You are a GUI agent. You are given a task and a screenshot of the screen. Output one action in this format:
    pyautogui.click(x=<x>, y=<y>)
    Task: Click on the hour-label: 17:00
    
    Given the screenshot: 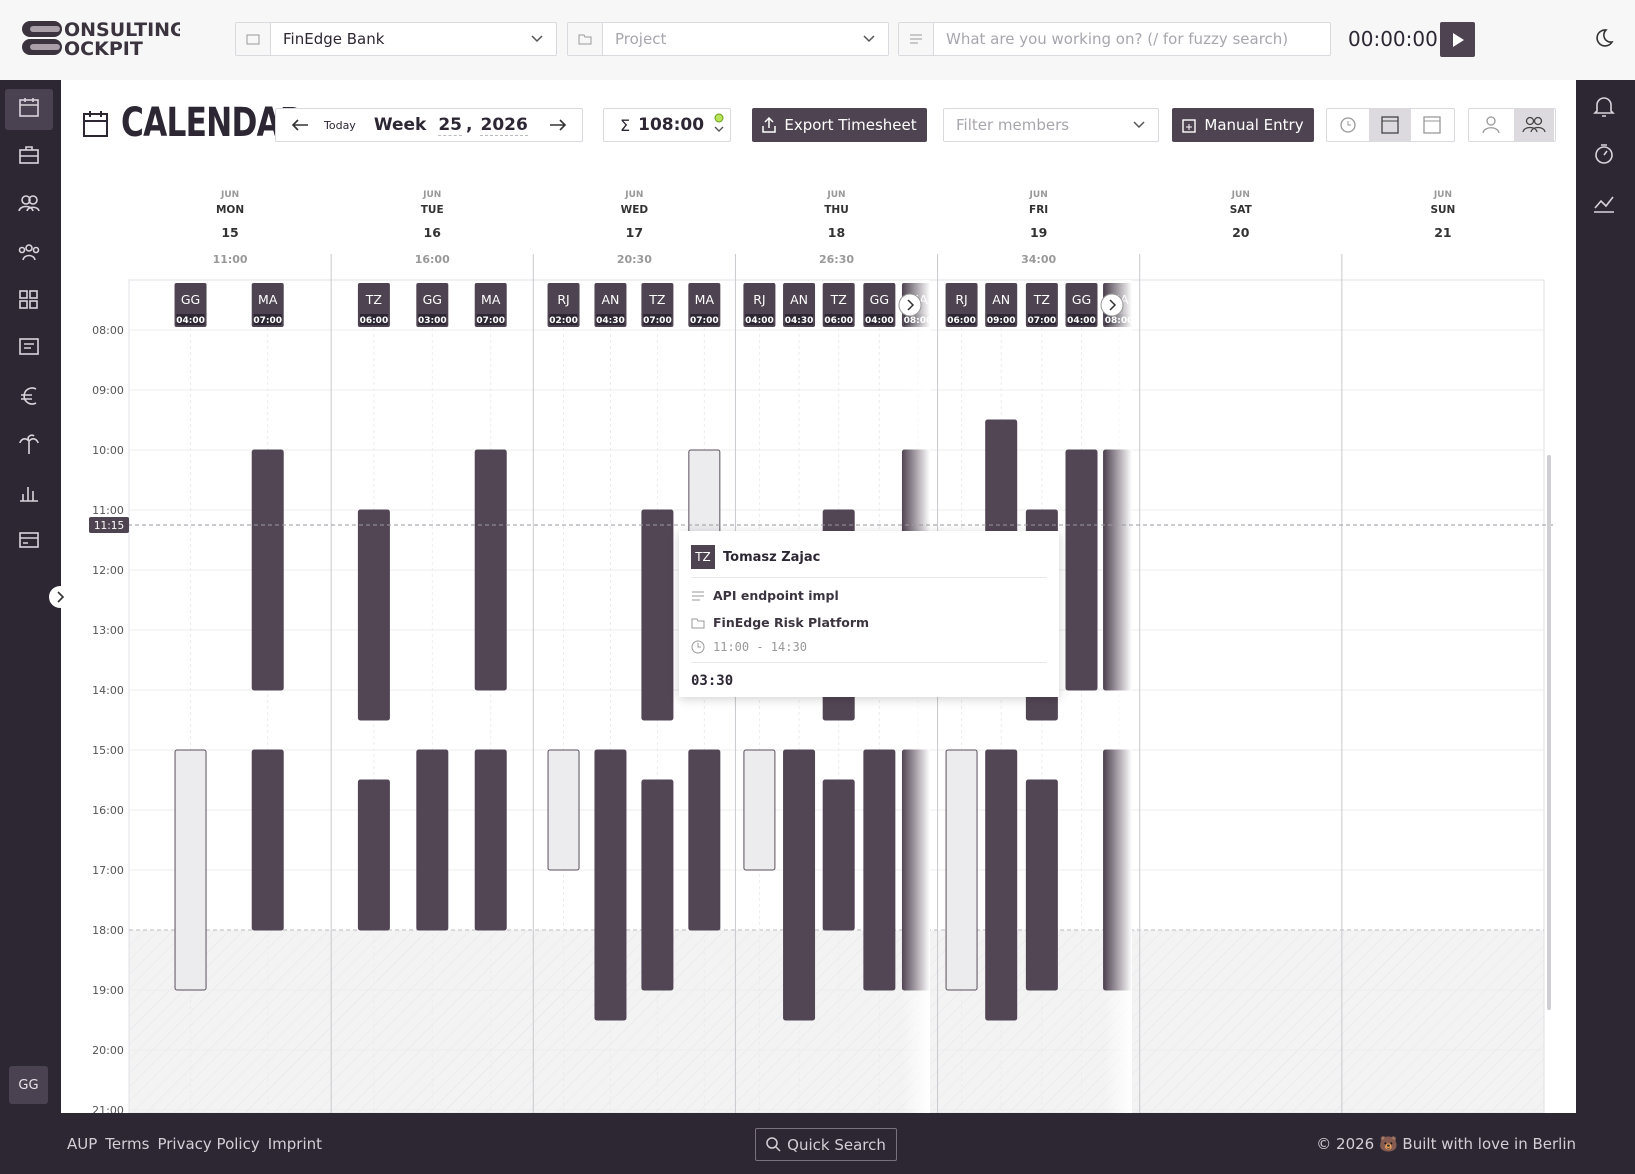 What is the action you would take?
    pyautogui.click(x=108, y=870)
    